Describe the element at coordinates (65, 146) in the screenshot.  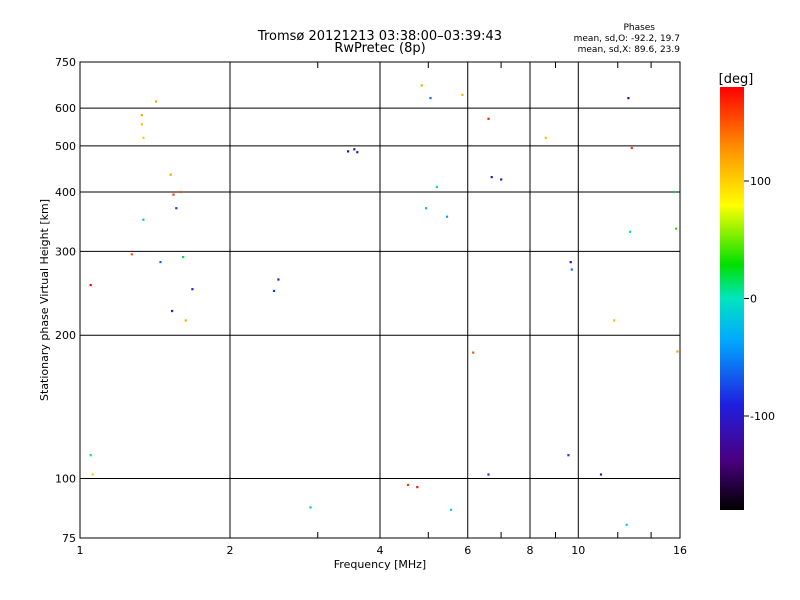
I see `y-tick-label: 500` at that location.